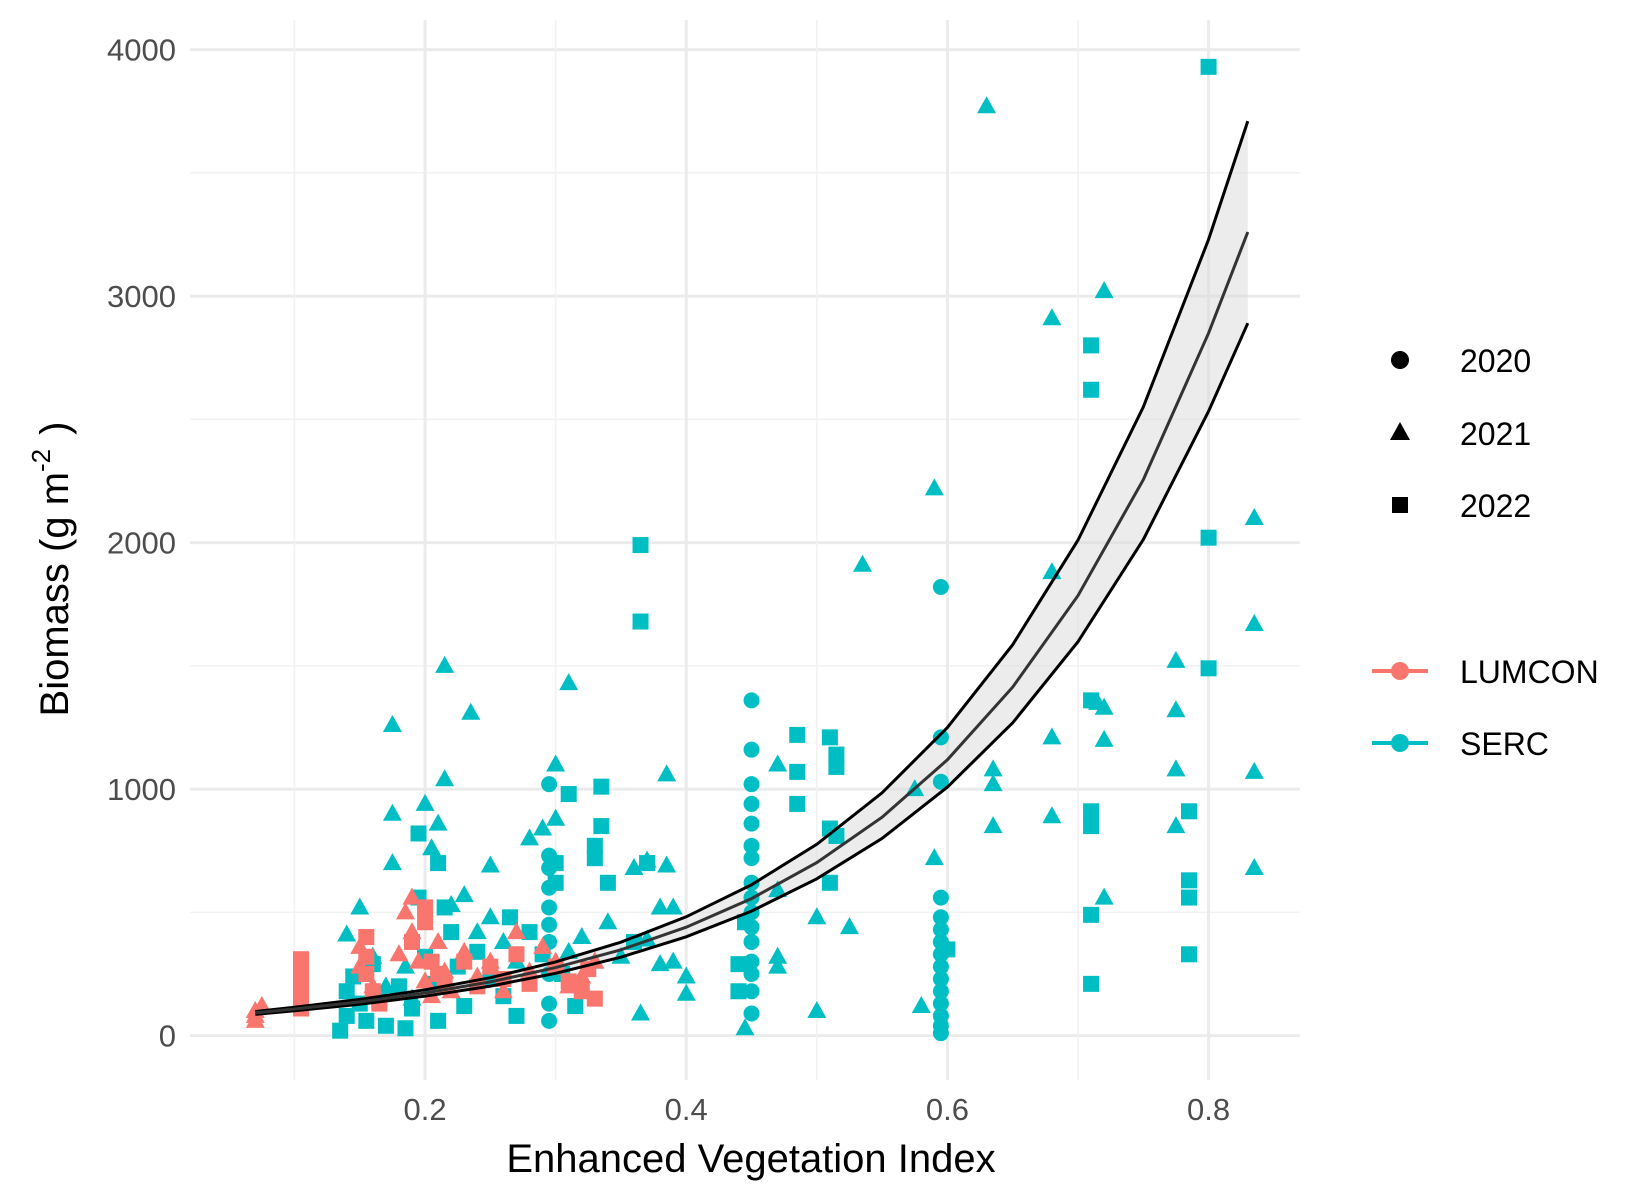 The width and height of the screenshot is (1650, 1200). What do you see at coordinates (141, 296) in the screenshot?
I see `y-tick-label: 3000` at bounding box center [141, 296].